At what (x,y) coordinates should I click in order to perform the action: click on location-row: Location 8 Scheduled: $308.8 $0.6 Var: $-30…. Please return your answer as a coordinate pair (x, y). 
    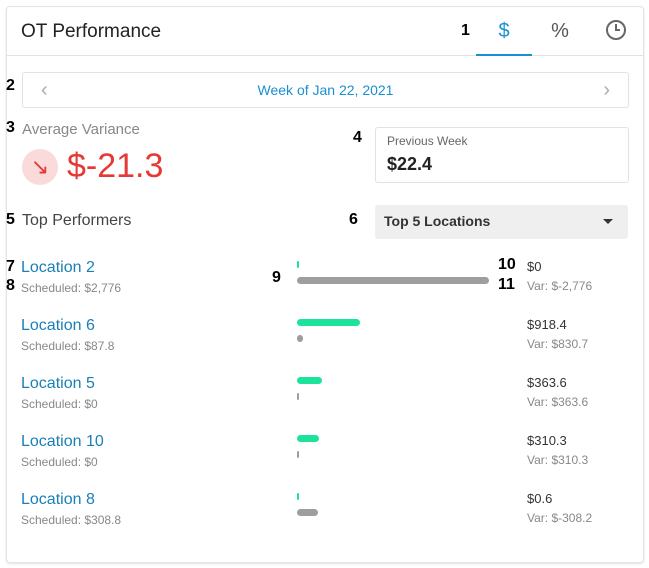
    Looking at the image, I should click on (325, 516).